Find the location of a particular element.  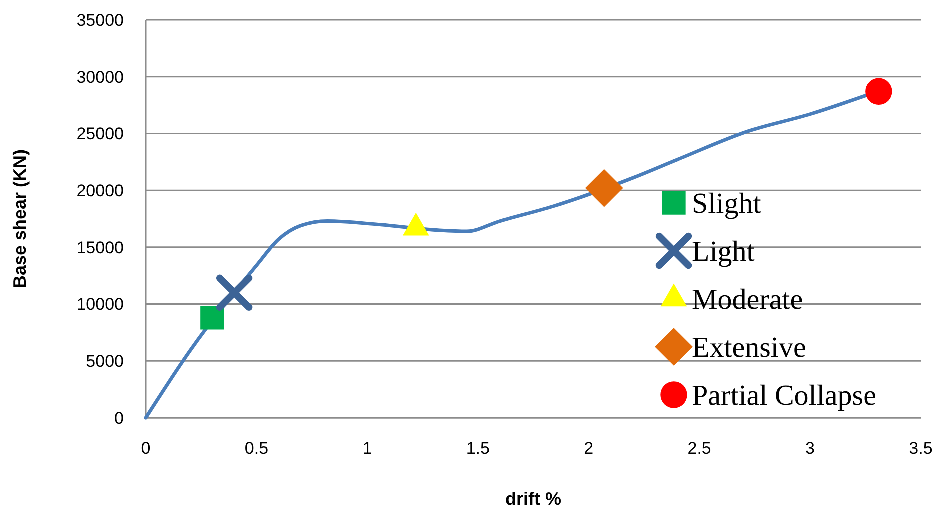

legend-label: Slight is located at coordinates (727, 204).